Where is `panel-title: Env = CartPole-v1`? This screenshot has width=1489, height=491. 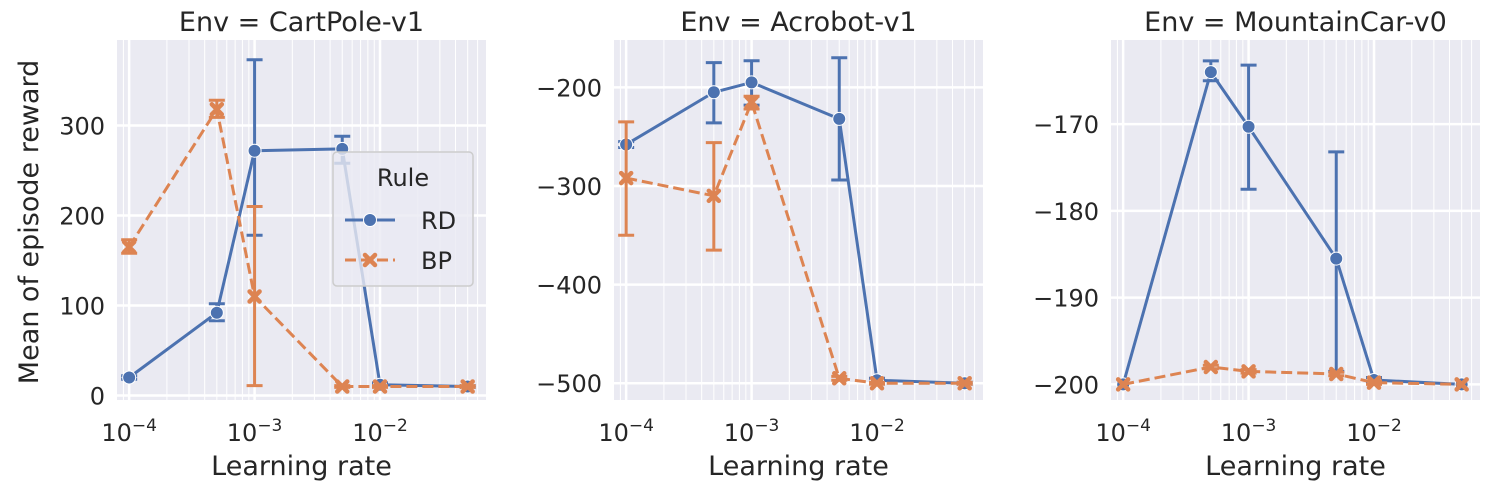 panel-title: Env = CartPole-v1 is located at coordinates (301, 22).